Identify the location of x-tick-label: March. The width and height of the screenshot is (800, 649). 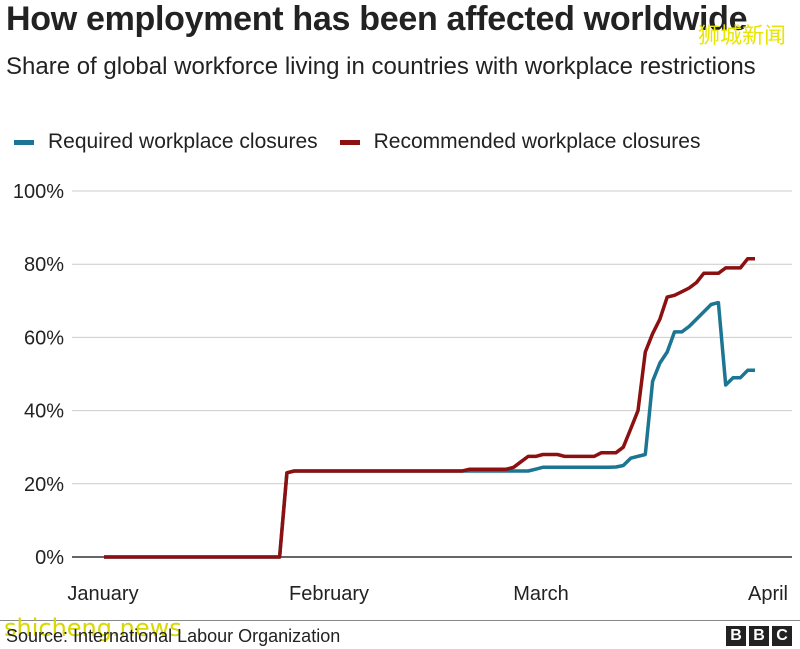
(541, 594).